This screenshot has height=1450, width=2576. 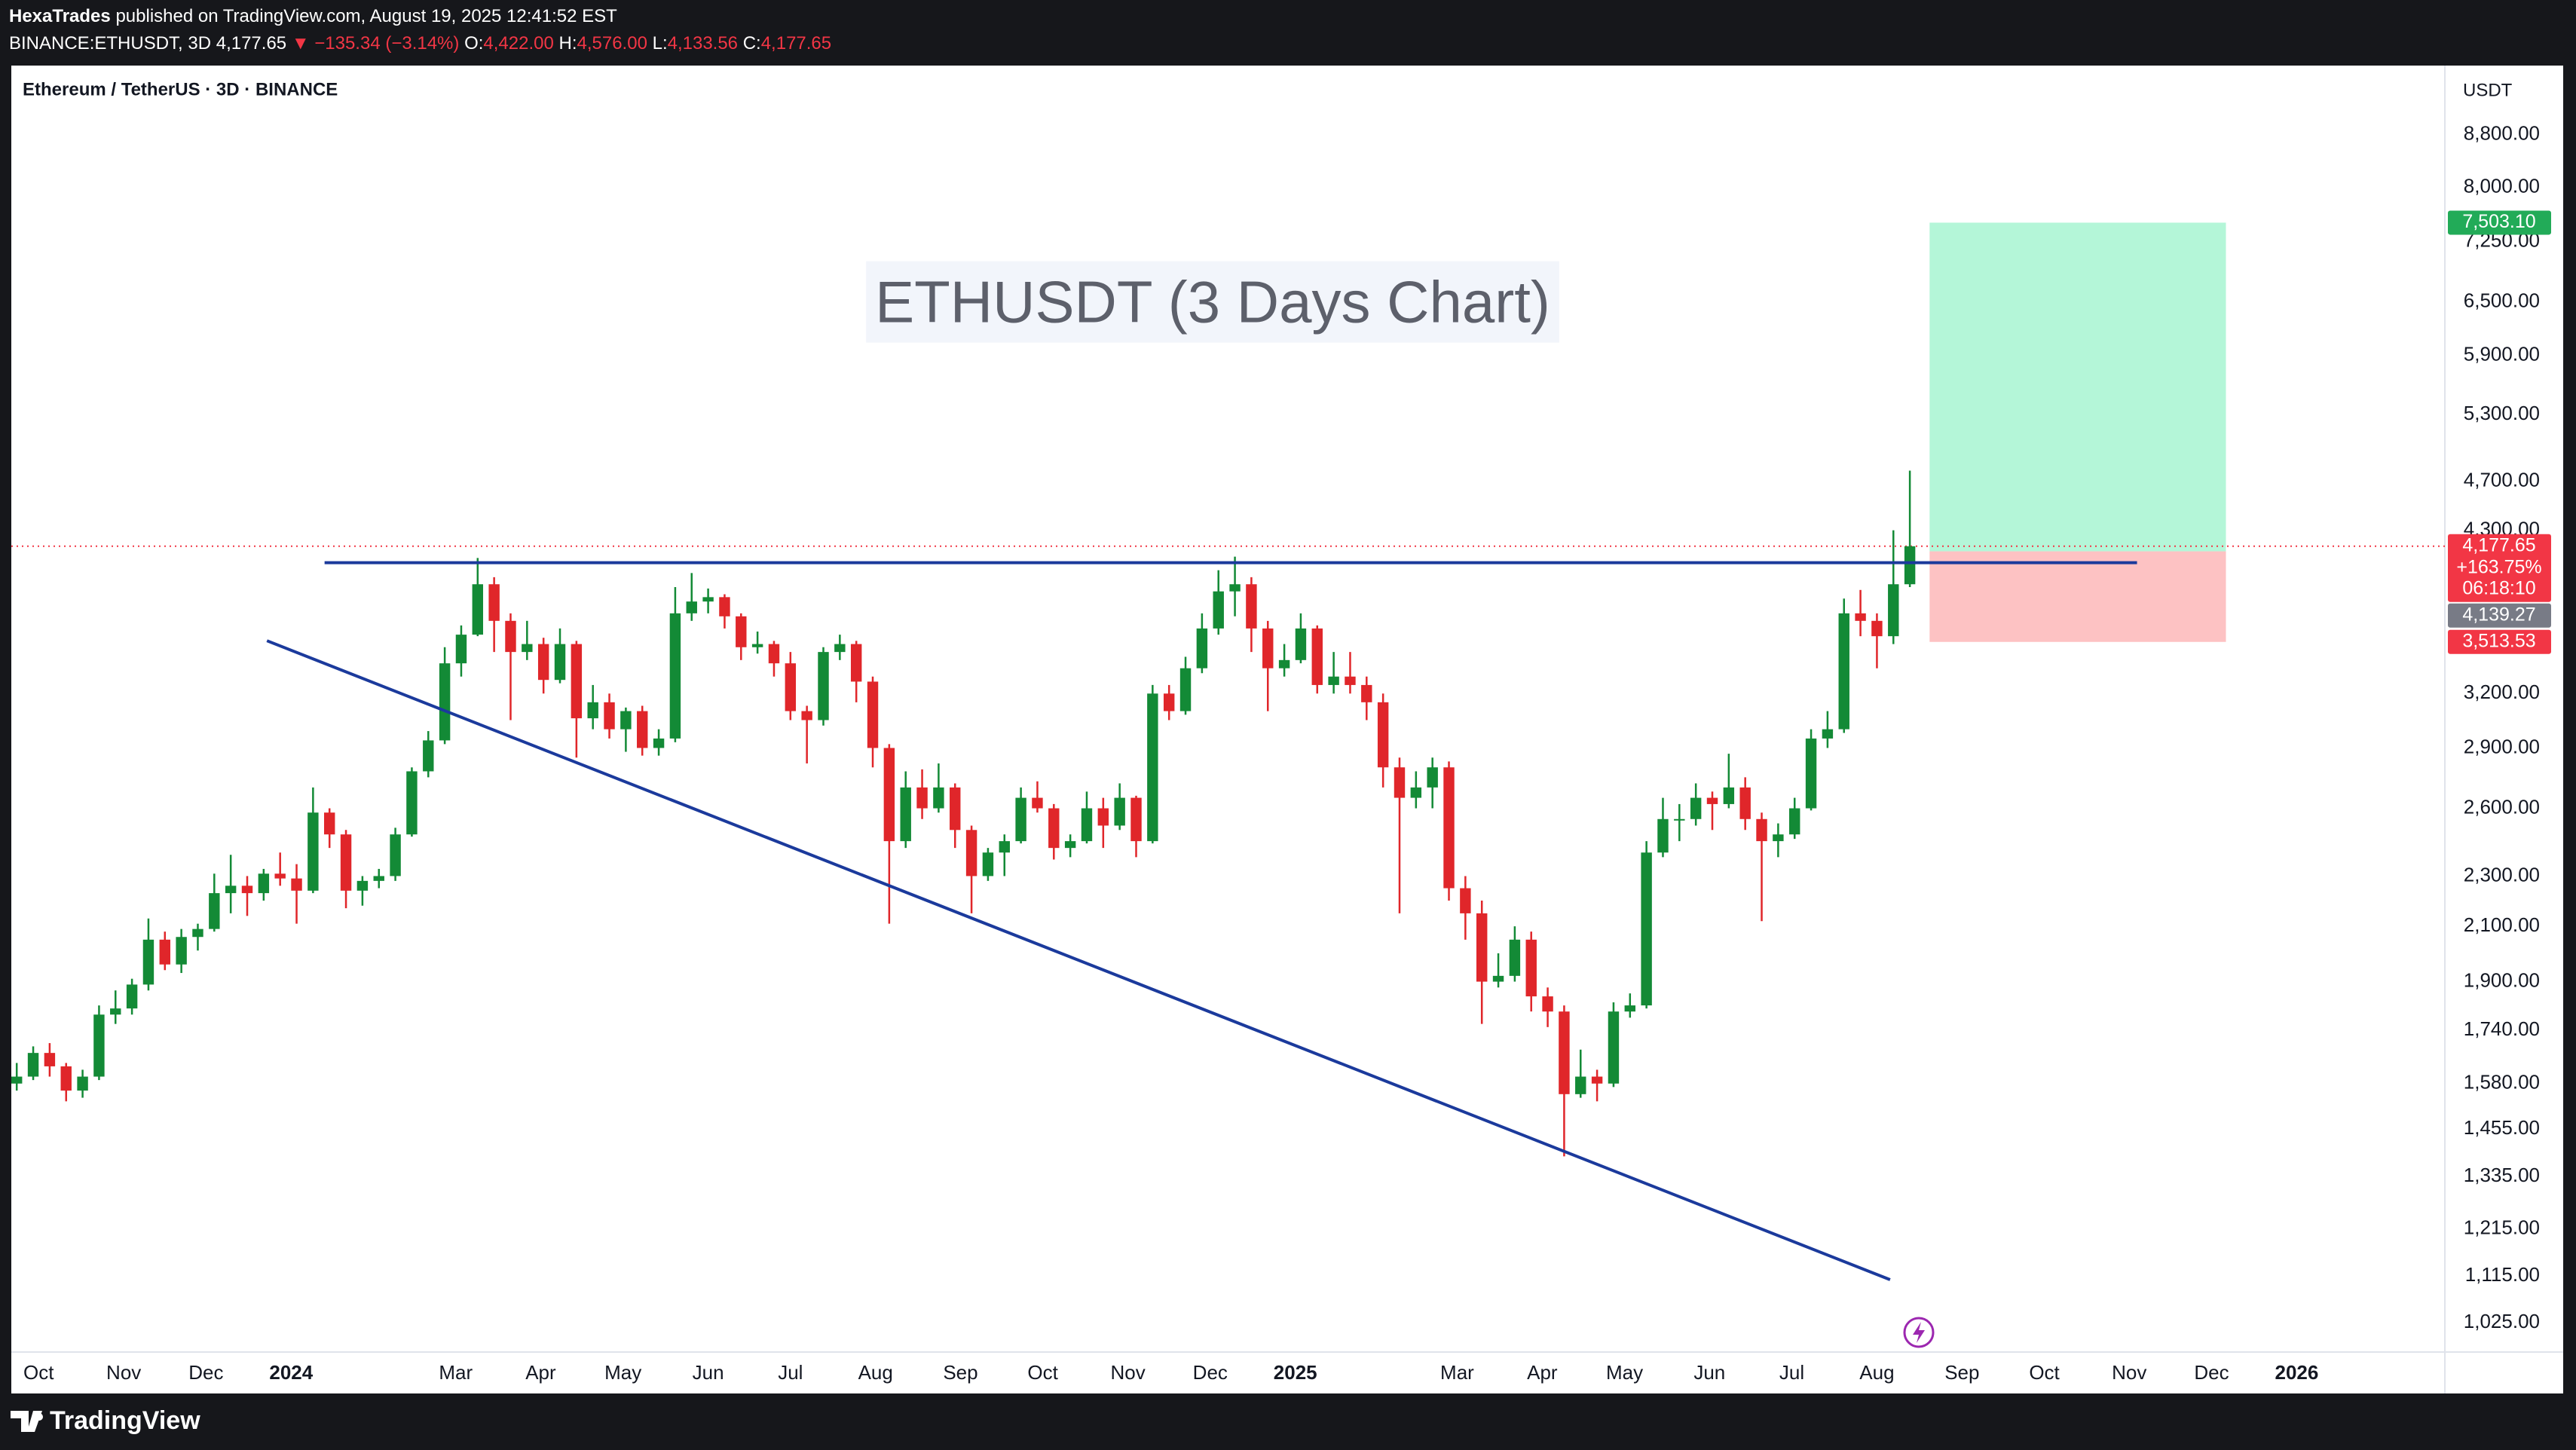 I want to click on x-tick-label: May, so click(x=622, y=1372).